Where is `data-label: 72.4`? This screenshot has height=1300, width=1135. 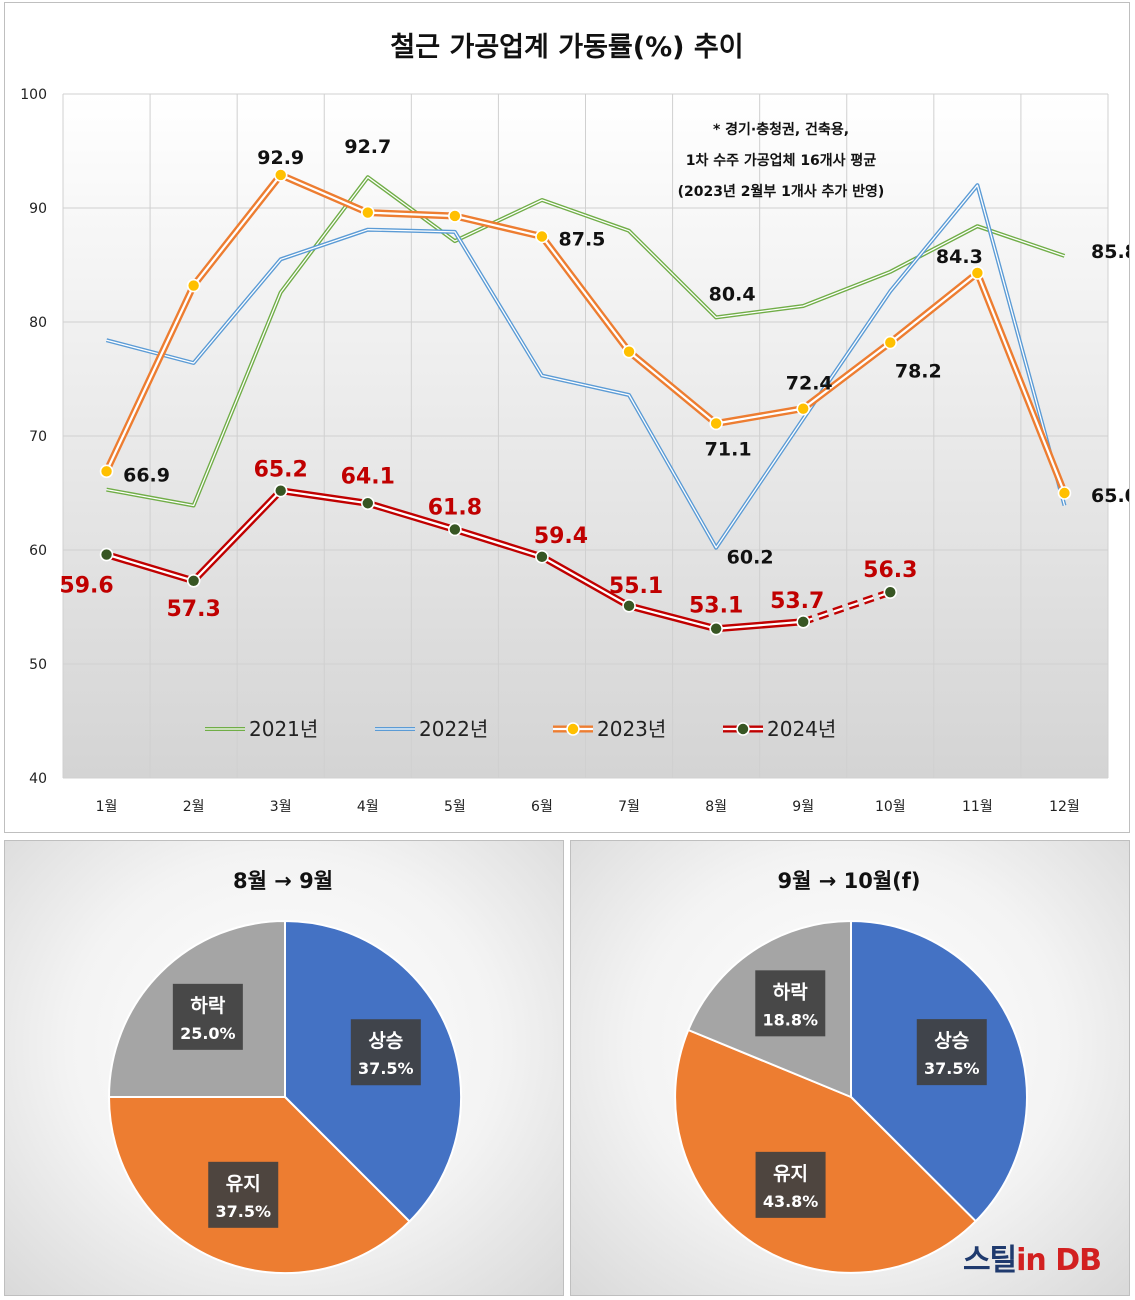 data-label: 72.4 is located at coordinates (809, 384).